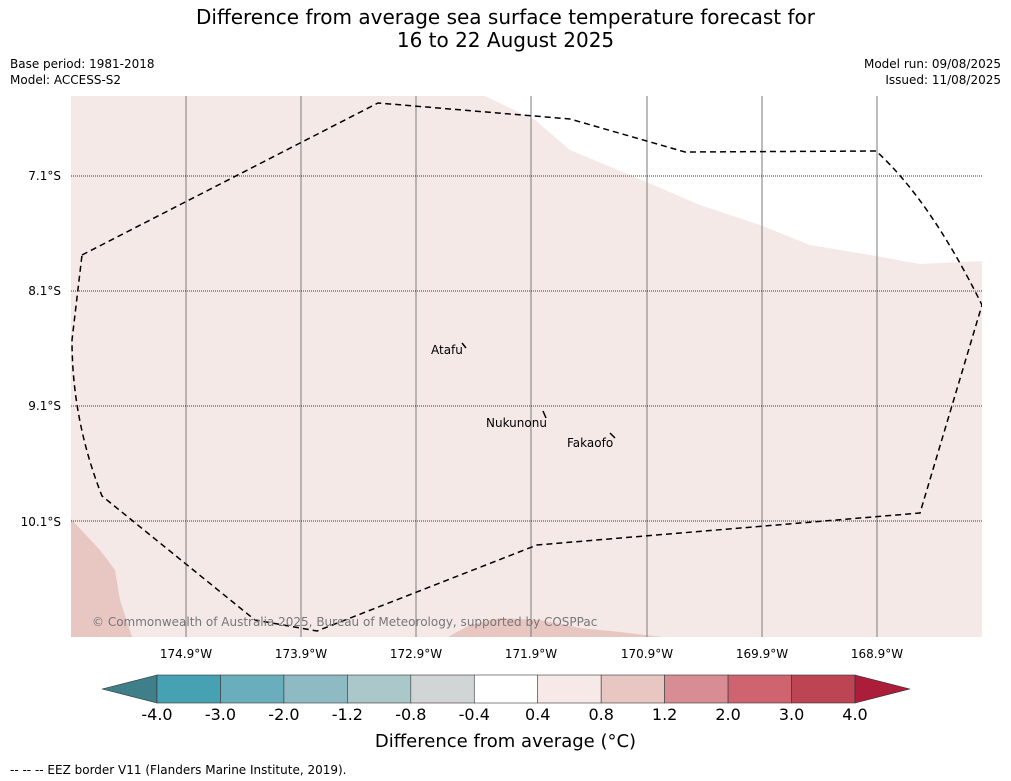 This screenshot has height=781, width=1011. Describe the element at coordinates (727, 714) in the screenshot. I see `colorbar-tick-label: 2.0` at that location.